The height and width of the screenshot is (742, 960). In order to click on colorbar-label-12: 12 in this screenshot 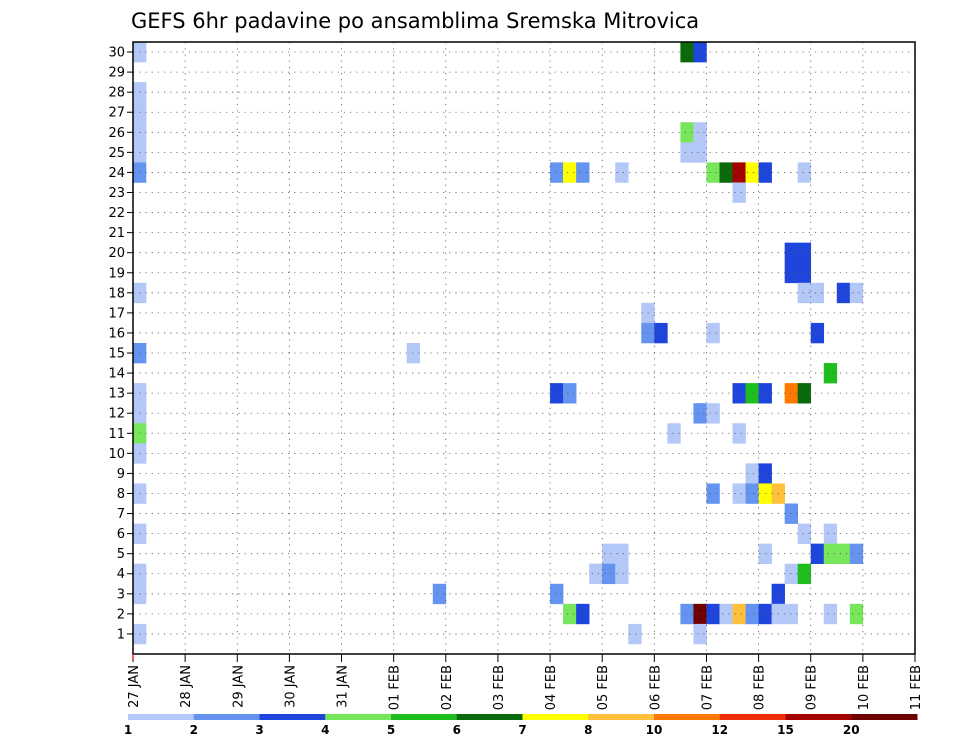, I will do `click(719, 730)`.